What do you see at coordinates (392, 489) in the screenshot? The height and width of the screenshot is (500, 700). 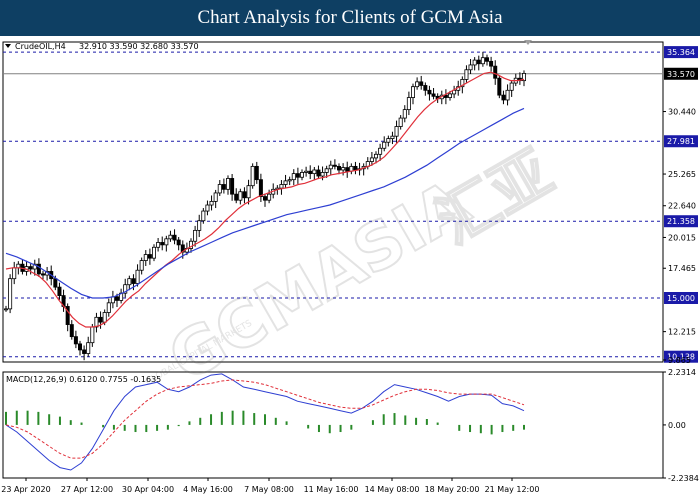 I see `x-tick-label: 14 May 08:00` at bounding box center [392, 489].